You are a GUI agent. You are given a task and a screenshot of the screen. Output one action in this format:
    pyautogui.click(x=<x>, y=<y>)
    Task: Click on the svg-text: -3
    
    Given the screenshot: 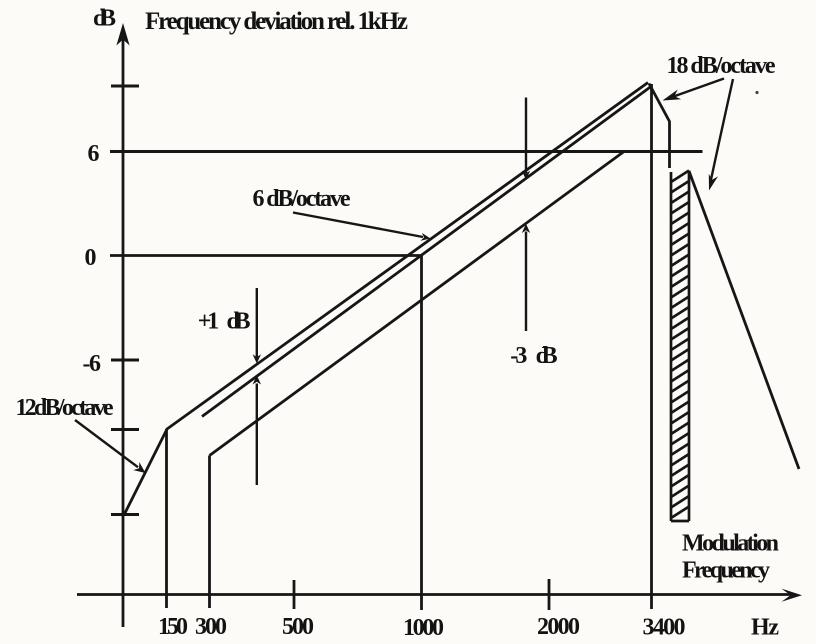 What is the action you would take?
    pyautogui.click(x=518, y=356)
    